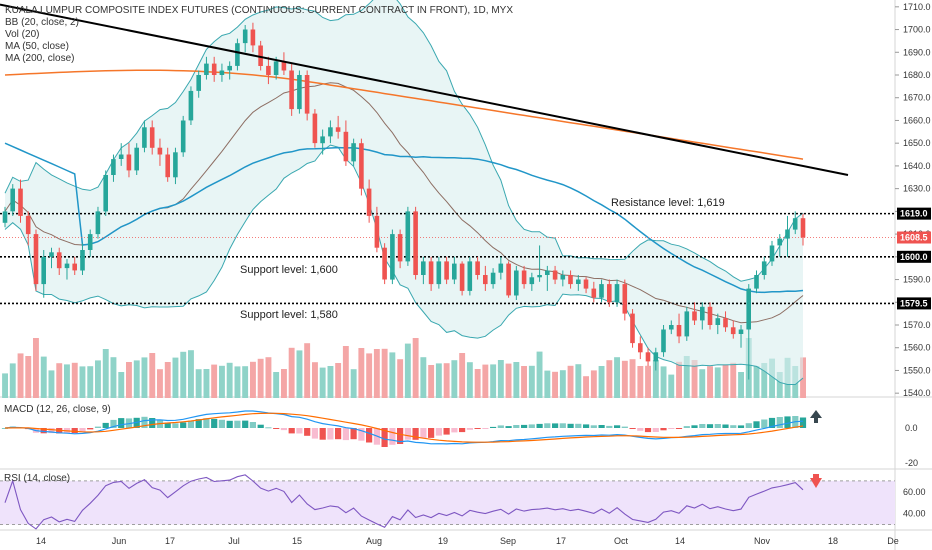 This screenshot has height=550, width=932. Describe the element at coordinates (37, 478) in the screenshot. I see `rsi-label: RSI (14, close)` at that location.